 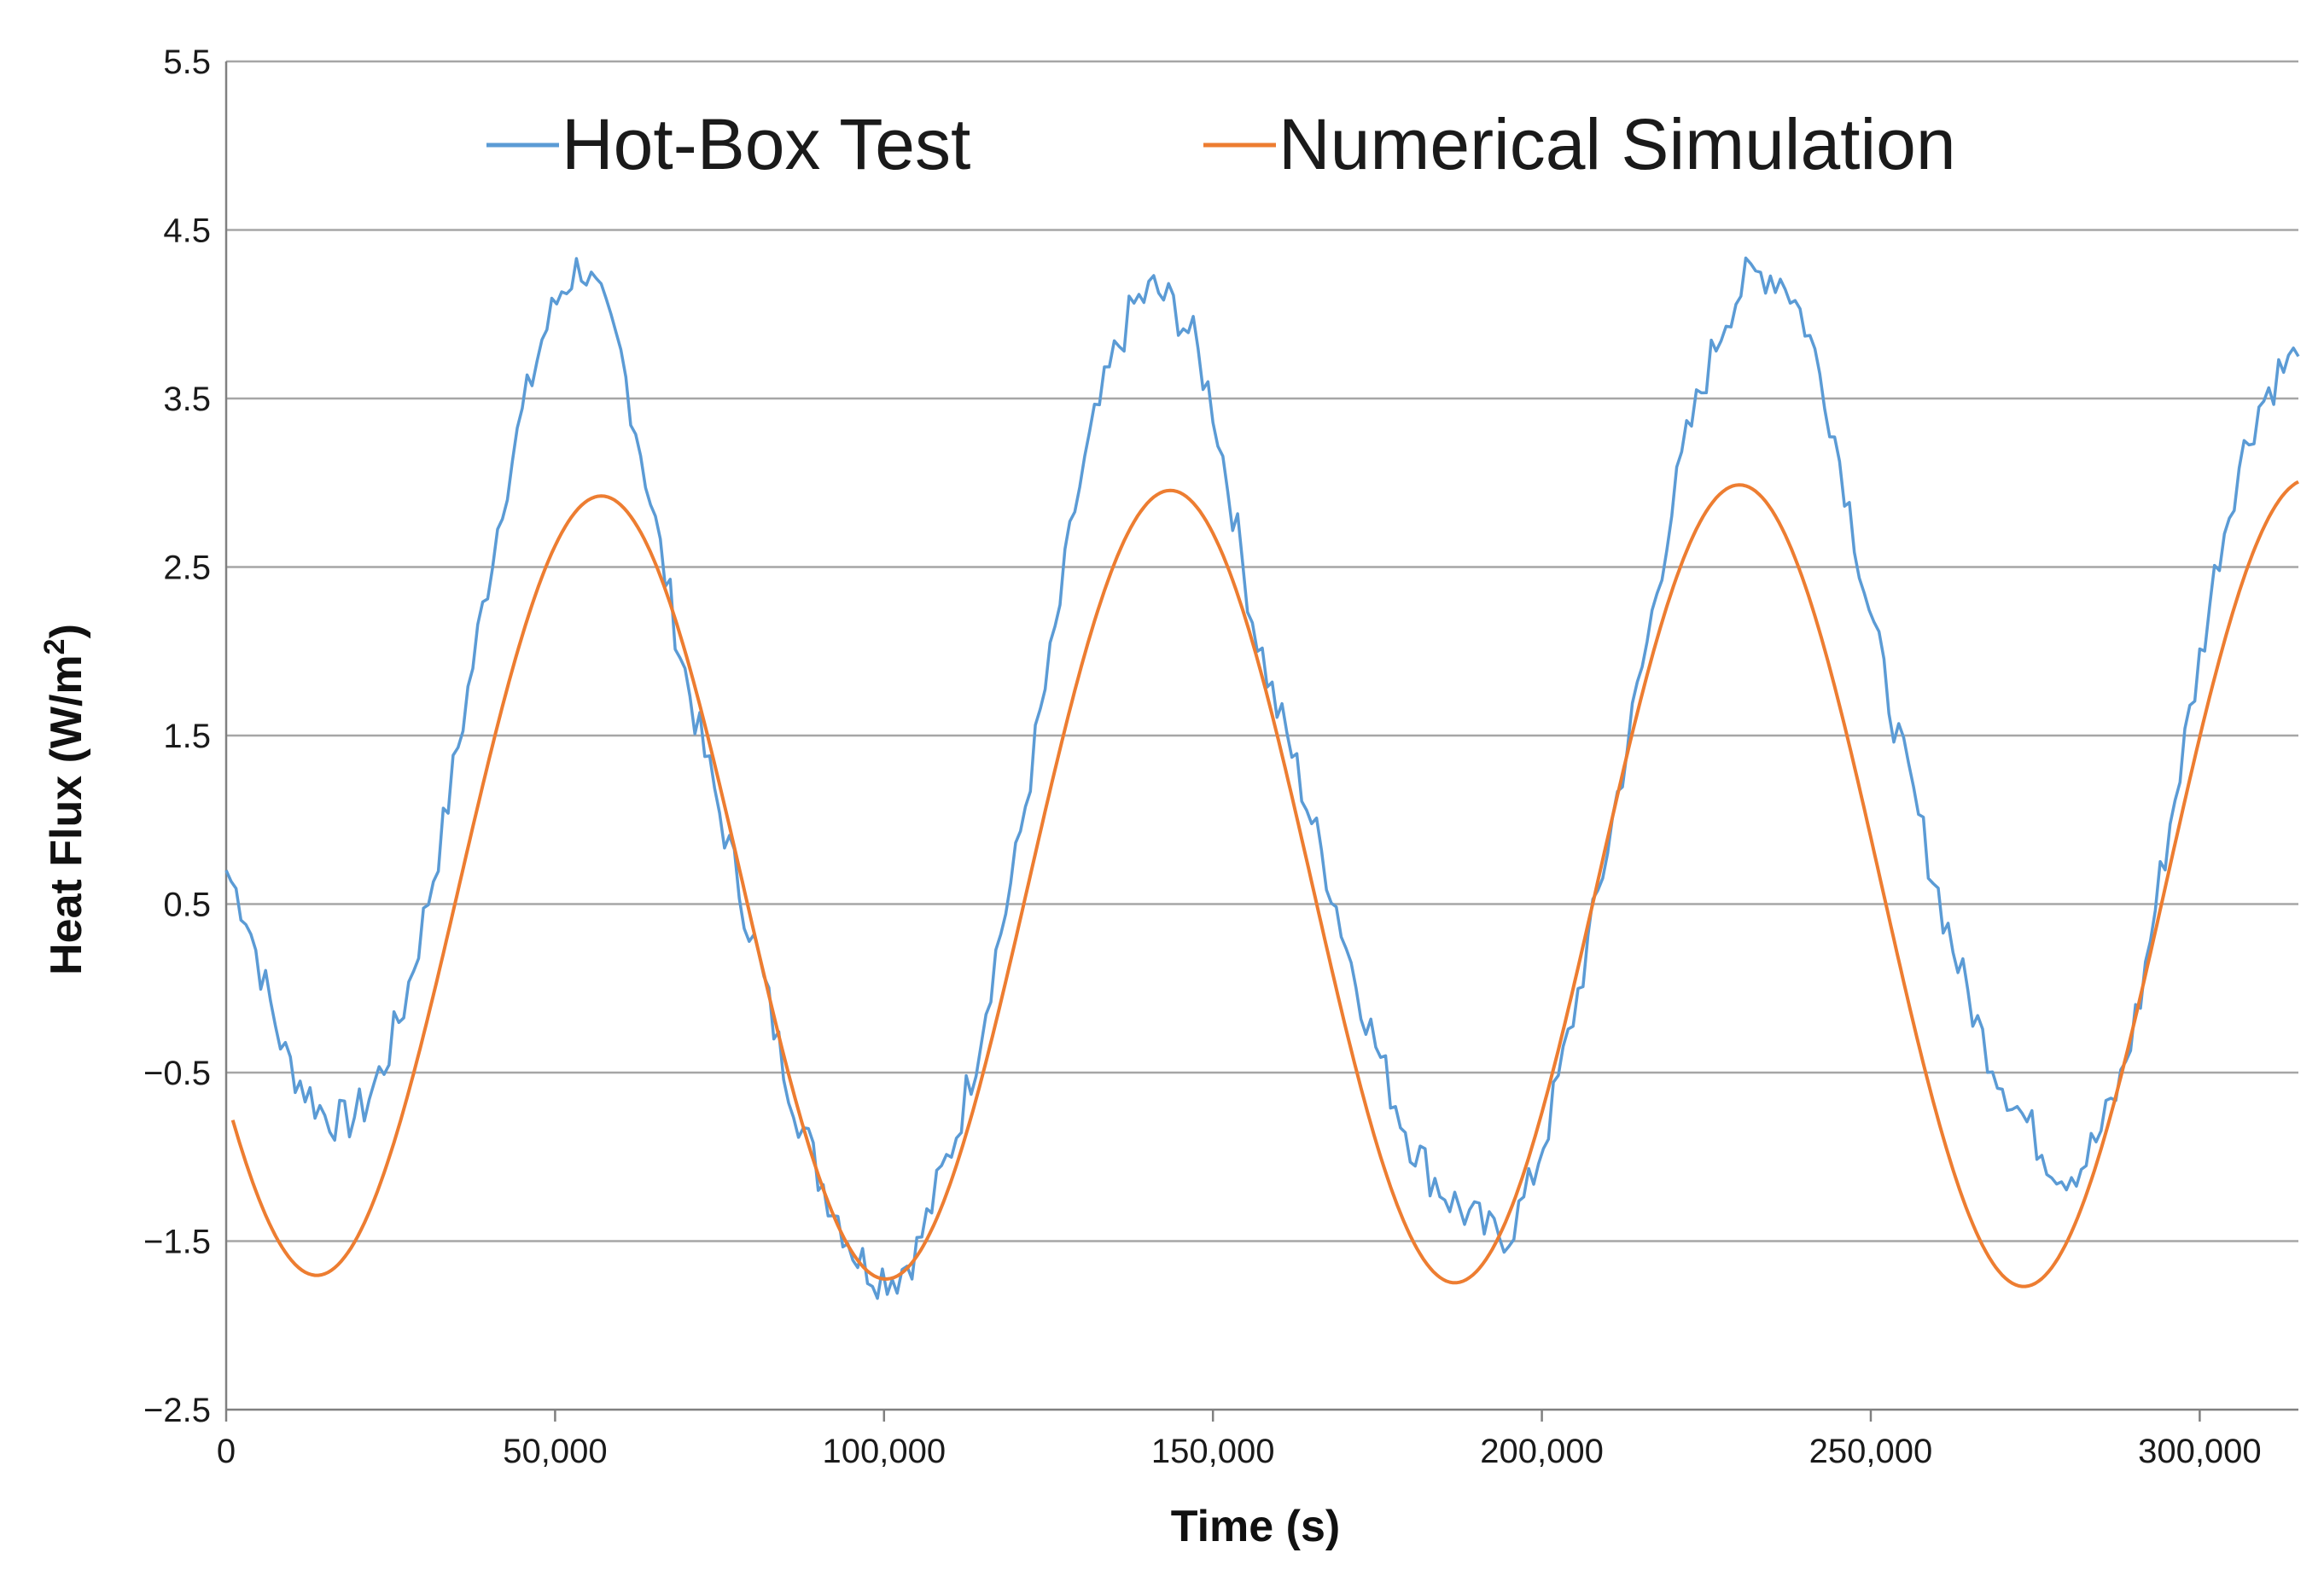 What do you see at coordinates (1213, 1452) in the screenshot?
I see `x-tick-label: 150,000` at bounding box center [1213, 1452].